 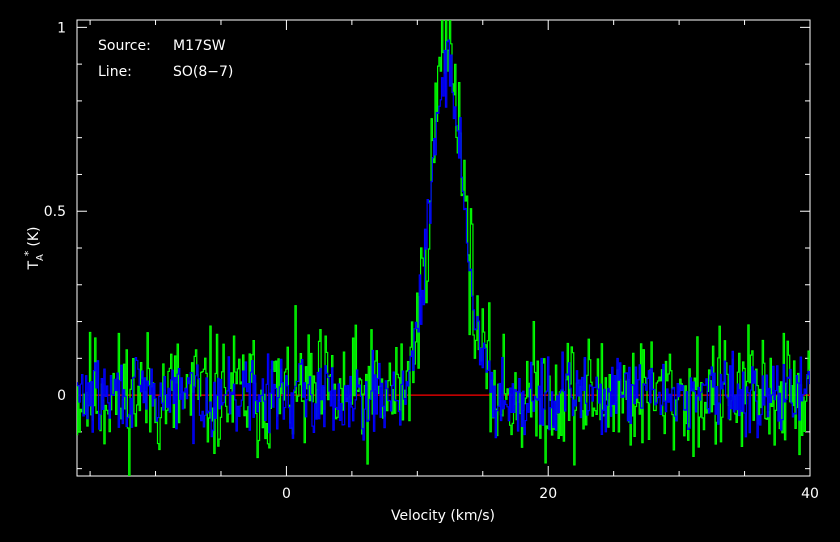 What do you see at coordinates (443, 516) in the screenshot?
I see `x-axis-label: Velocity (km/s)` at bounding box center [443, 516].